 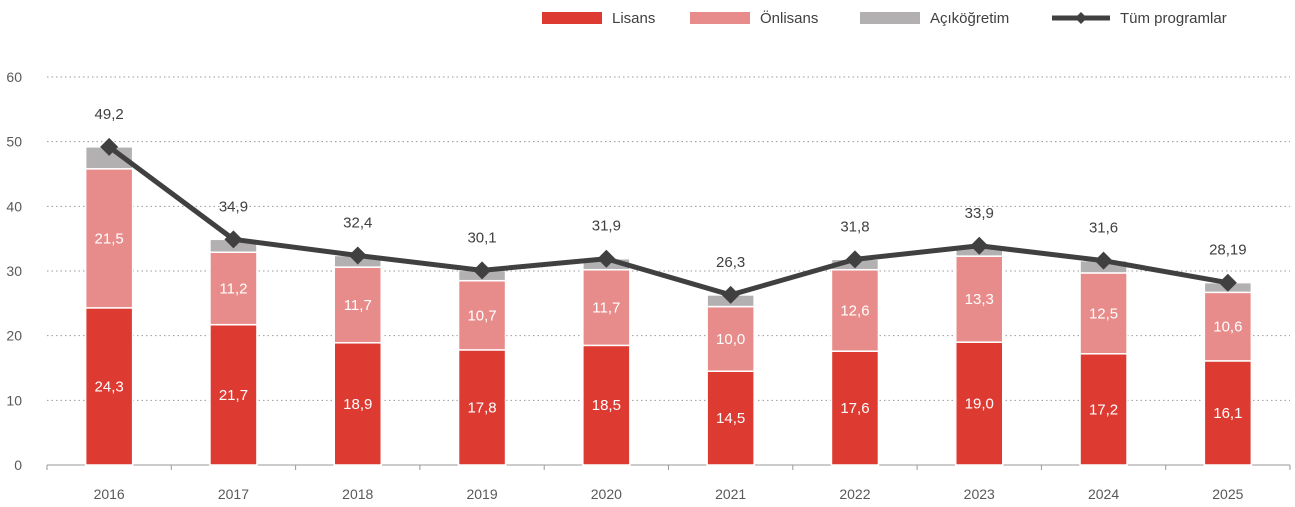 What do you see at coordinates (357, 222) in the screenshot?
I see `line-value-label: 32,4` at bounding box center [357, 222].